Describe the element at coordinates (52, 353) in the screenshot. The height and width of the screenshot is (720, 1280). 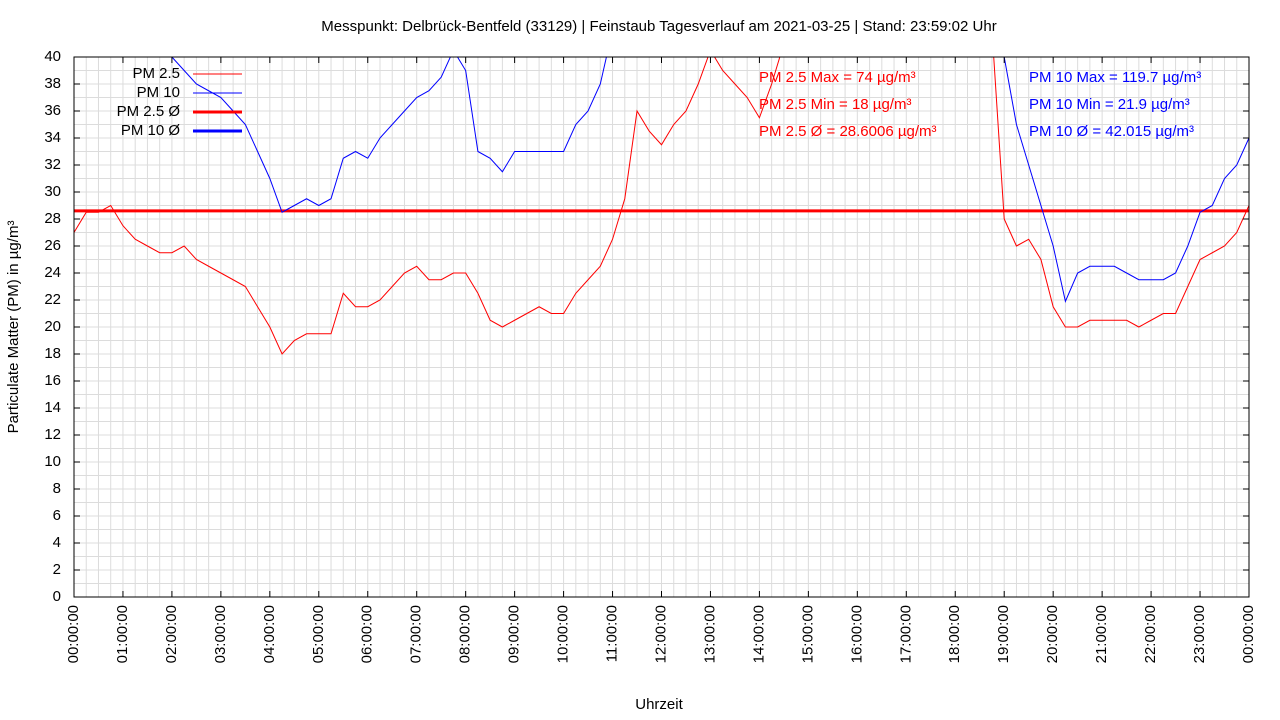
I see `y-tick-label: 18` at that location.